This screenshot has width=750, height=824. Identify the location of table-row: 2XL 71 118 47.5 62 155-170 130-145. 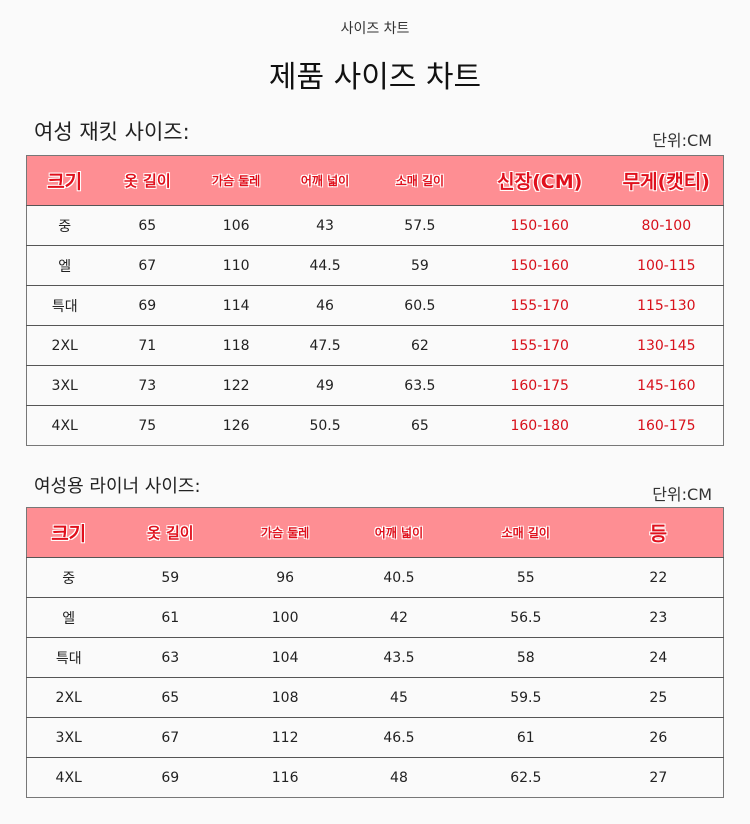
(375, 345).